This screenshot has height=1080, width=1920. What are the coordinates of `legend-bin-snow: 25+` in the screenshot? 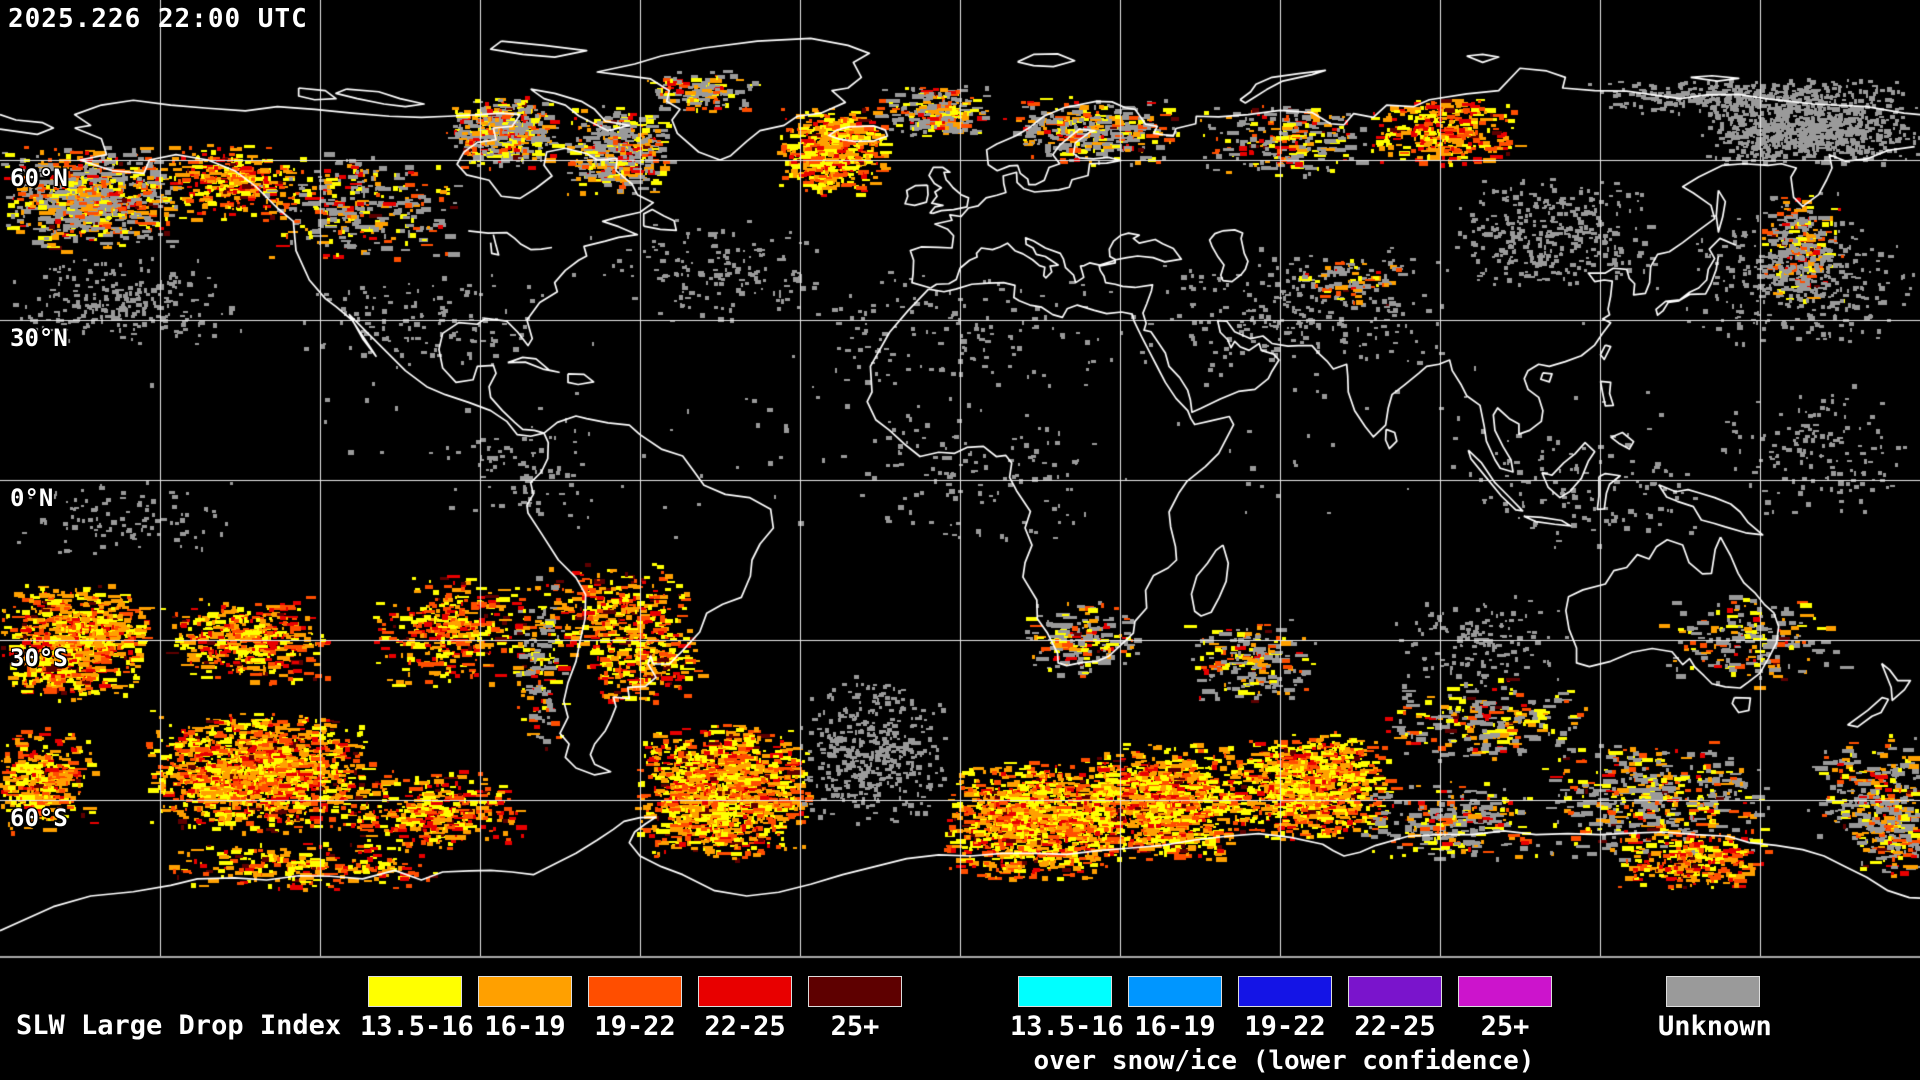 It's located at (1505, 1009).